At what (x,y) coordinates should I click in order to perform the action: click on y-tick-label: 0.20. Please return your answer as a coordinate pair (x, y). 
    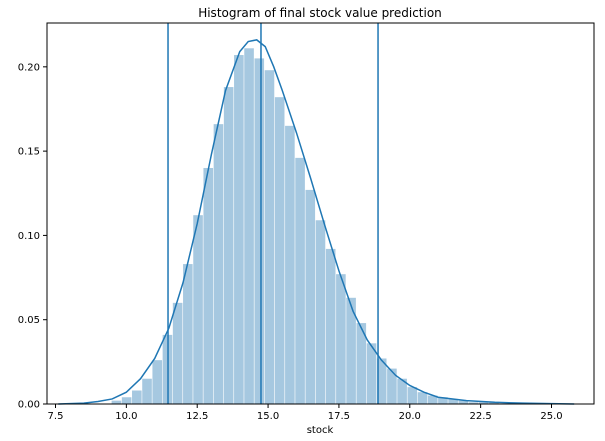
    Looking at the image, I should click on (29, 67).